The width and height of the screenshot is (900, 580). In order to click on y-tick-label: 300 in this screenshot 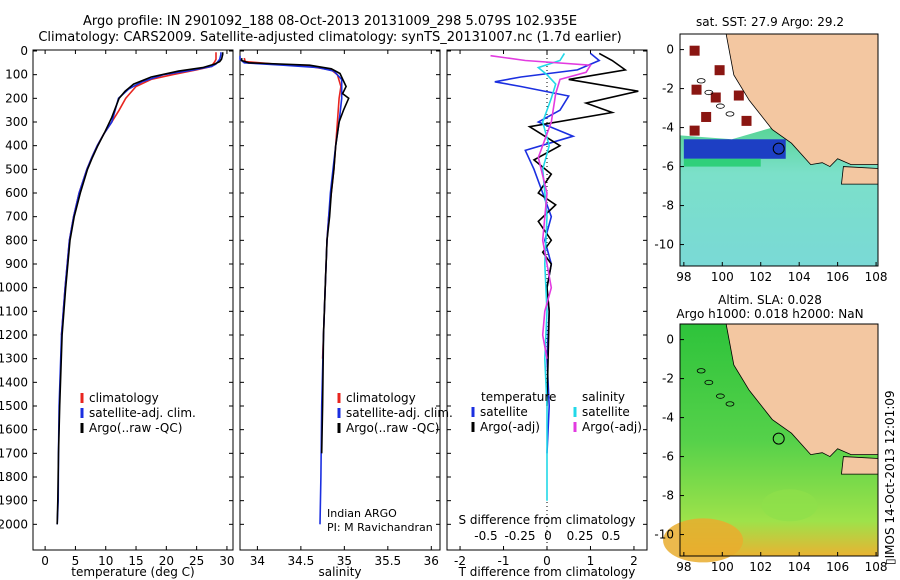, I will do `click(16, 122)`.